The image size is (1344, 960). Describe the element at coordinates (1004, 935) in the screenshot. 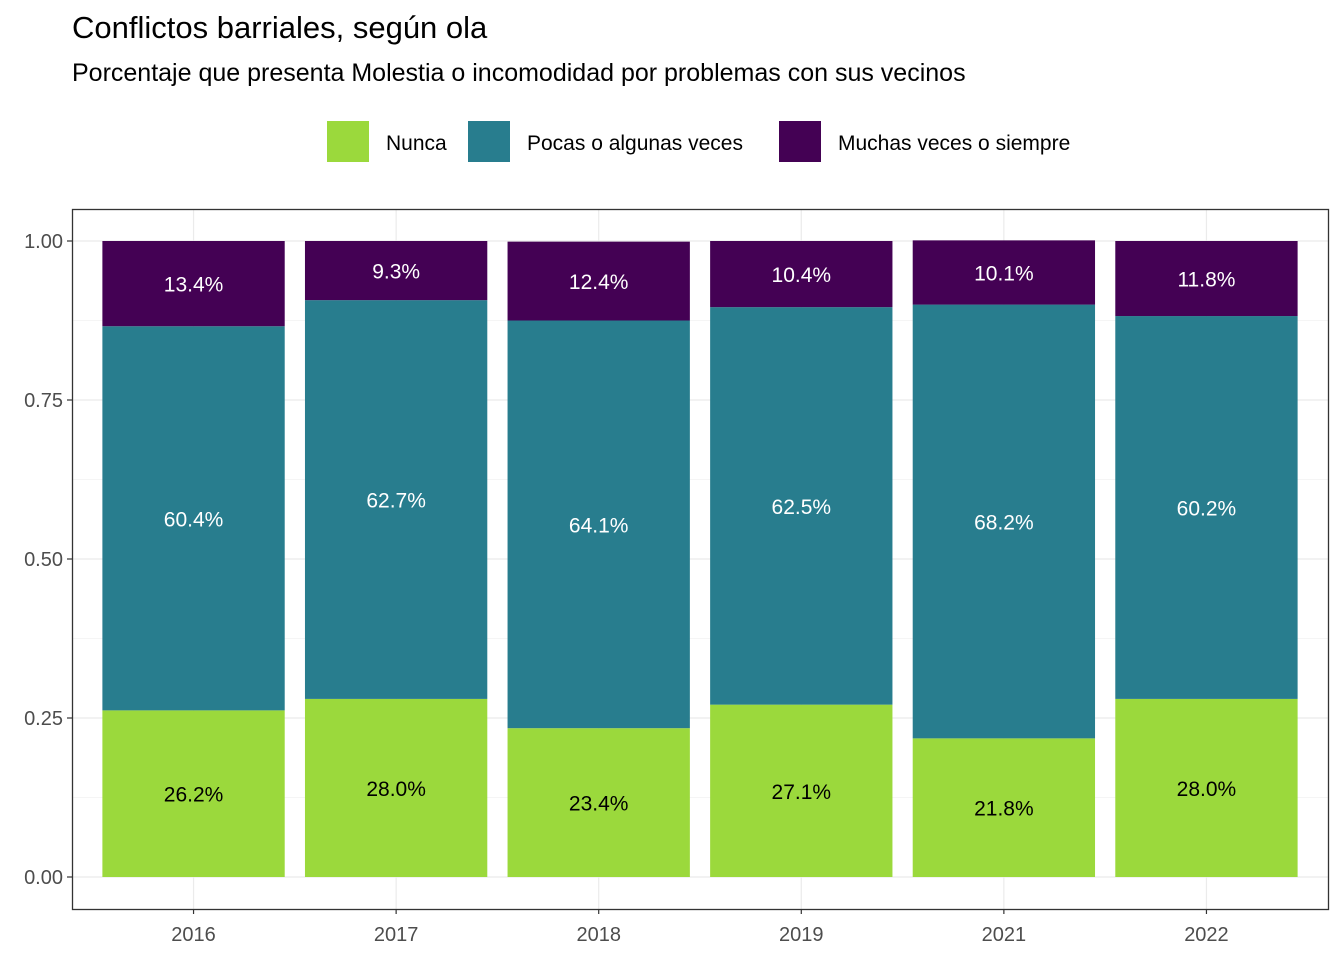

I see `x-tick-label: 2021` at that location.